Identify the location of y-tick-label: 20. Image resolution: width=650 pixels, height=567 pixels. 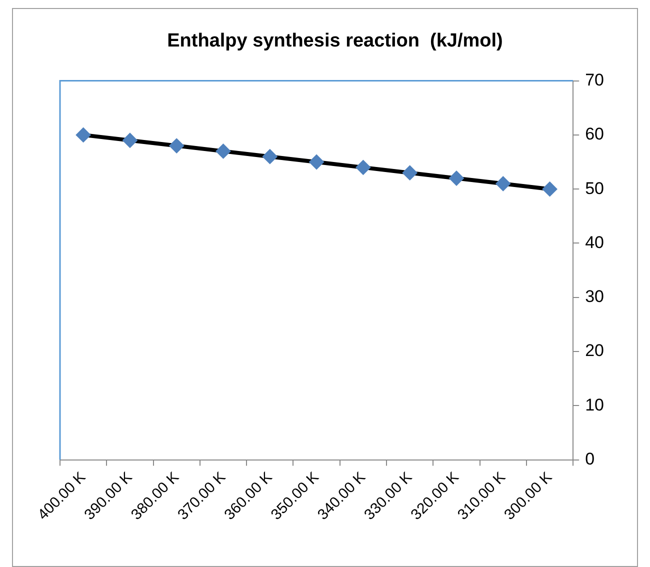
(594, 350).